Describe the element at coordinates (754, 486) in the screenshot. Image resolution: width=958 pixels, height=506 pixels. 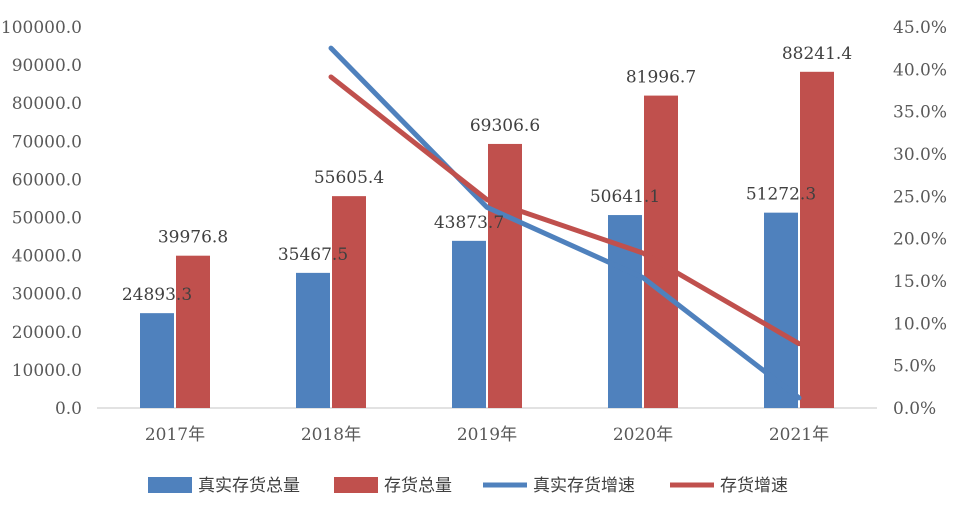
I see `legend-label: 存货增速` at that location.